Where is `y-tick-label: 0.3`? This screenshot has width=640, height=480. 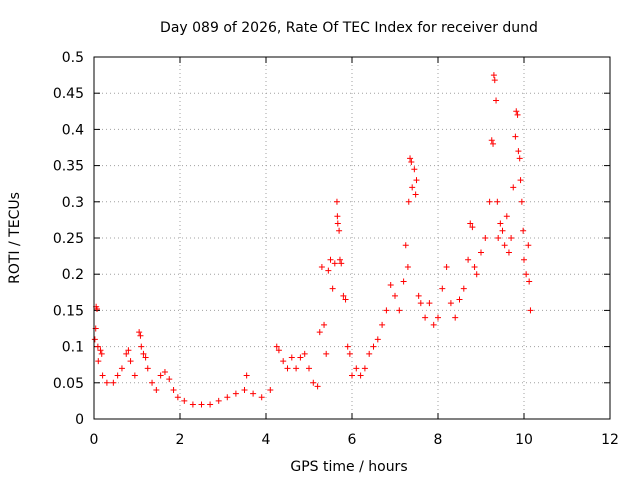
y-tick-label: 0.3 is located at coordinates (73, 203).